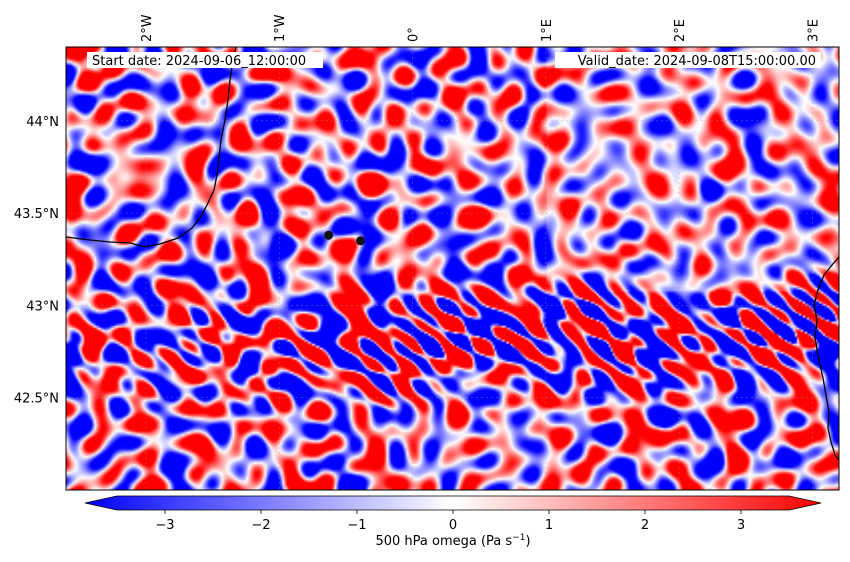  I want to click on valid-date-label: Valid_date: 2024-09-08T15:00:00.00, so click(697, 61).